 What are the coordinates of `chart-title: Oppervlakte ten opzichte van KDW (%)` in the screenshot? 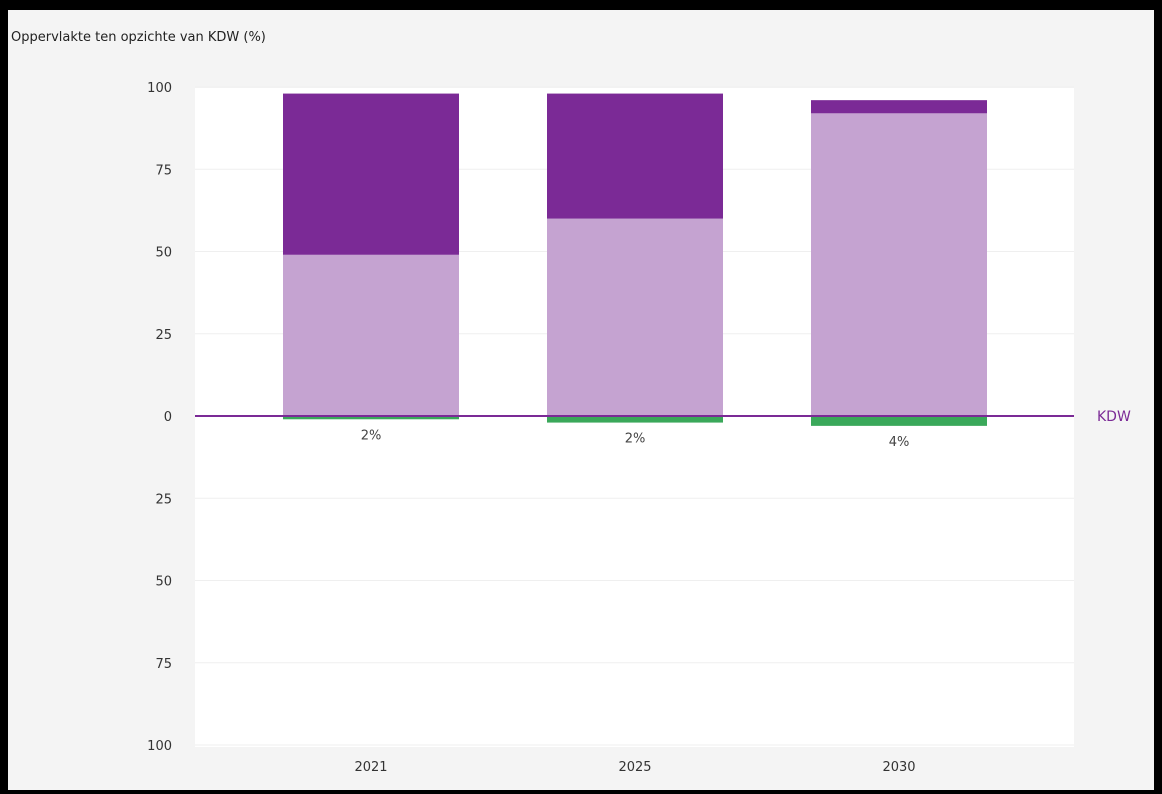 It's located at (138, 37).